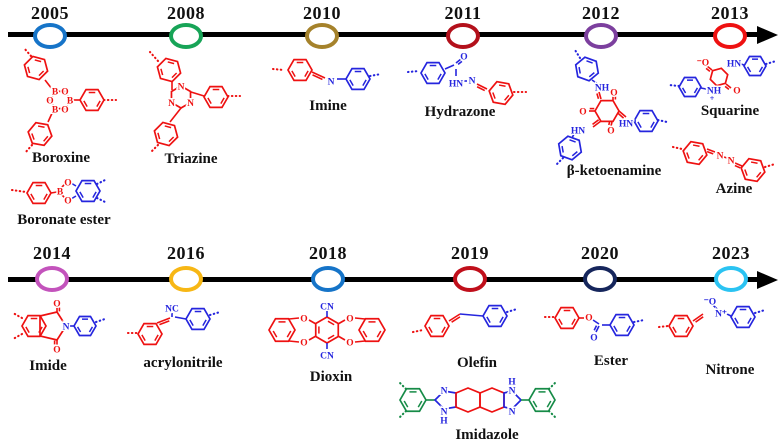  I want to click on year-label-2023: 2023, so click(731, 253).